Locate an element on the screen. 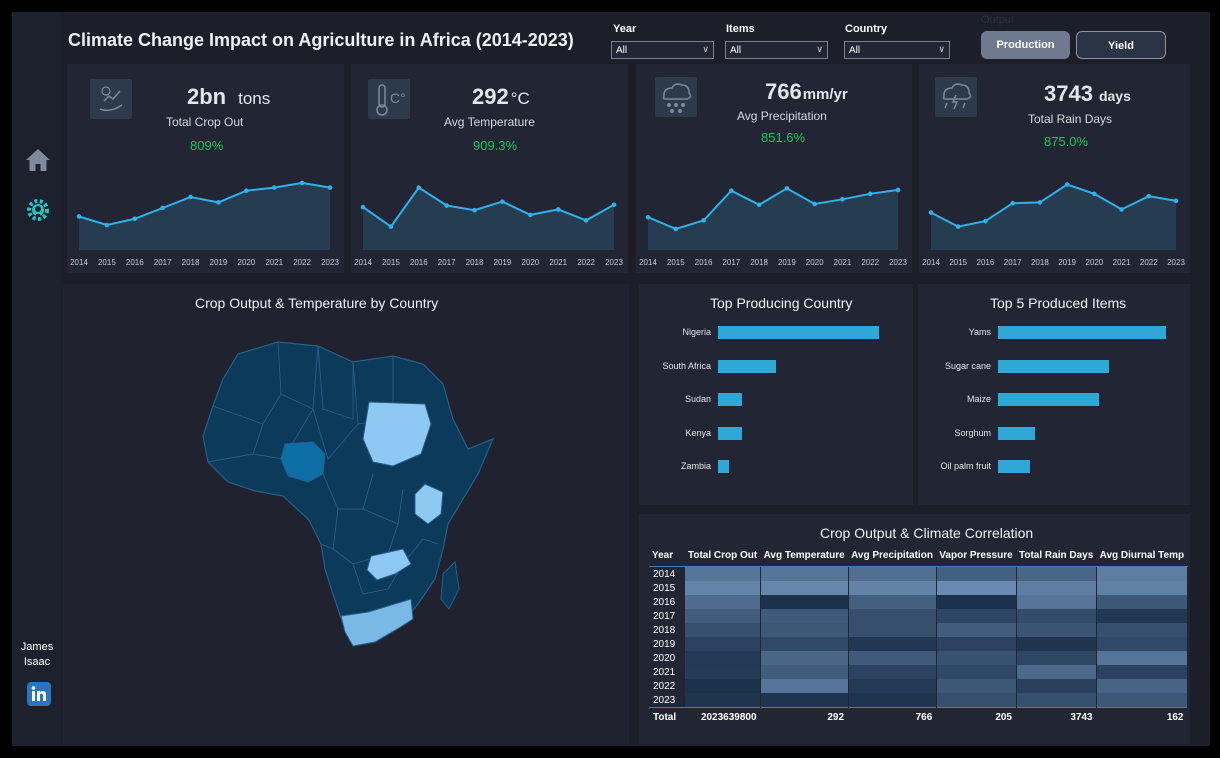 This screenshot has height=758, width=1220. column-header: Vapor Pressure is located at coordinates (976, 555).